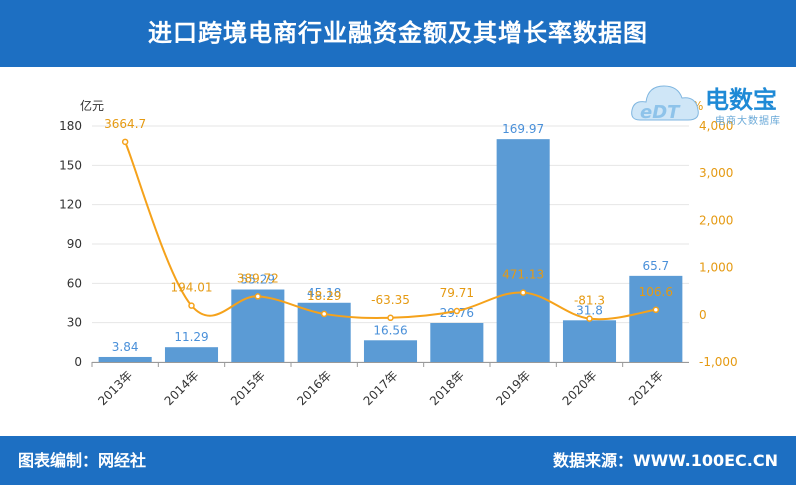  I want to click on x-tick-label: 2020年, so click(580, 388).